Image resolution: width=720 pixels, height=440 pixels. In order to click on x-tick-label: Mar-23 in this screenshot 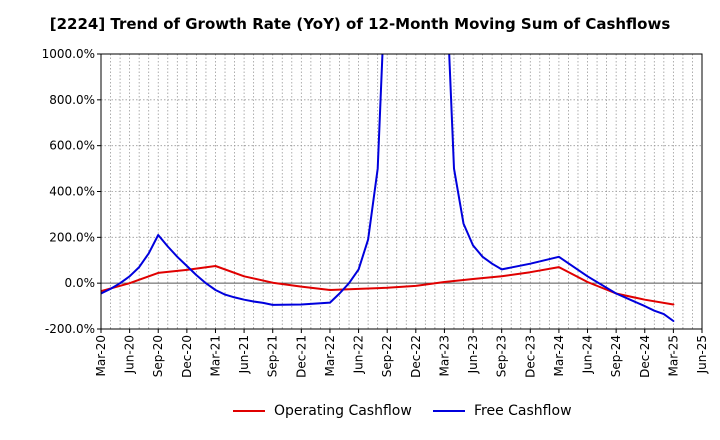, I will do `click(444, 355)`.